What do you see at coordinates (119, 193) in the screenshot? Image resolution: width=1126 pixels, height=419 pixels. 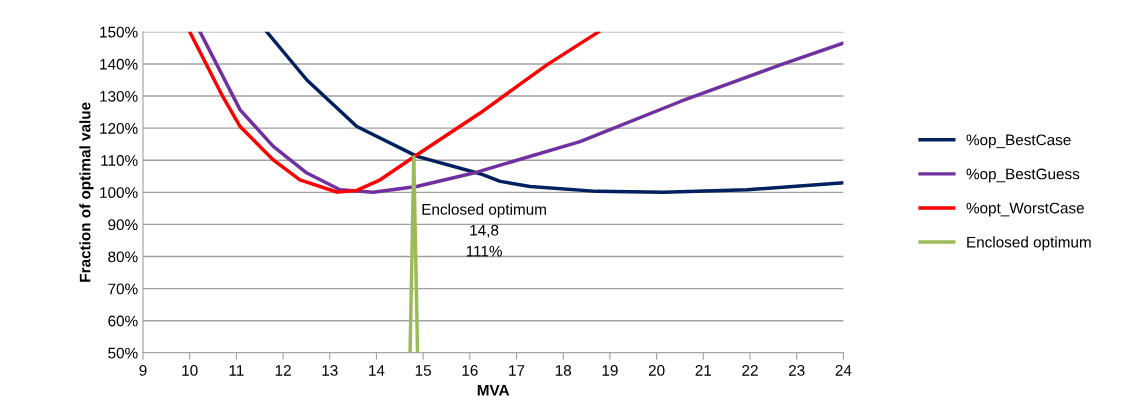 I see `y-tick-label: 100%` at bounding box center [119, 193].